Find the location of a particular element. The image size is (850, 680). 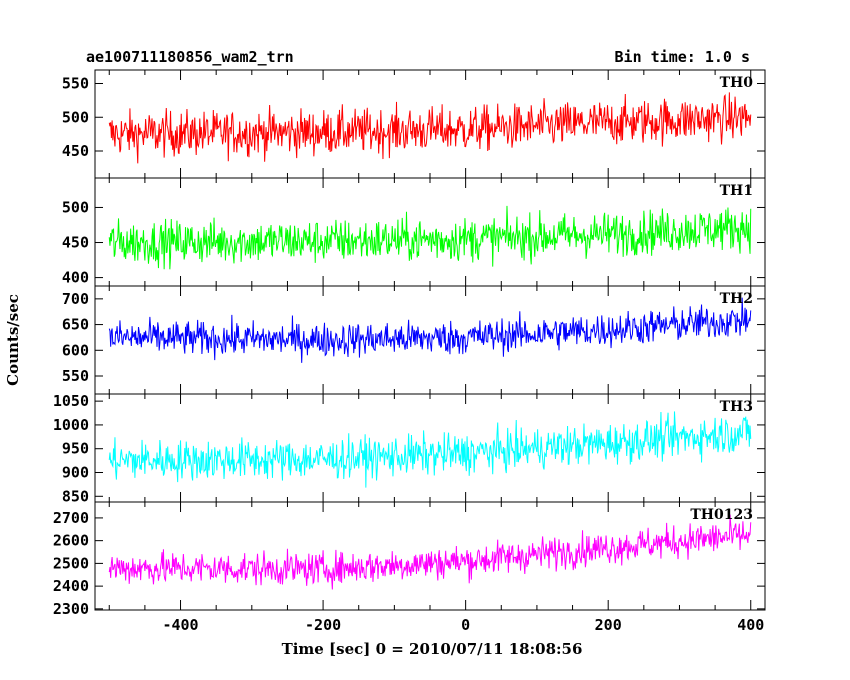

series-line-th1 is located at coordinates (430, 237).